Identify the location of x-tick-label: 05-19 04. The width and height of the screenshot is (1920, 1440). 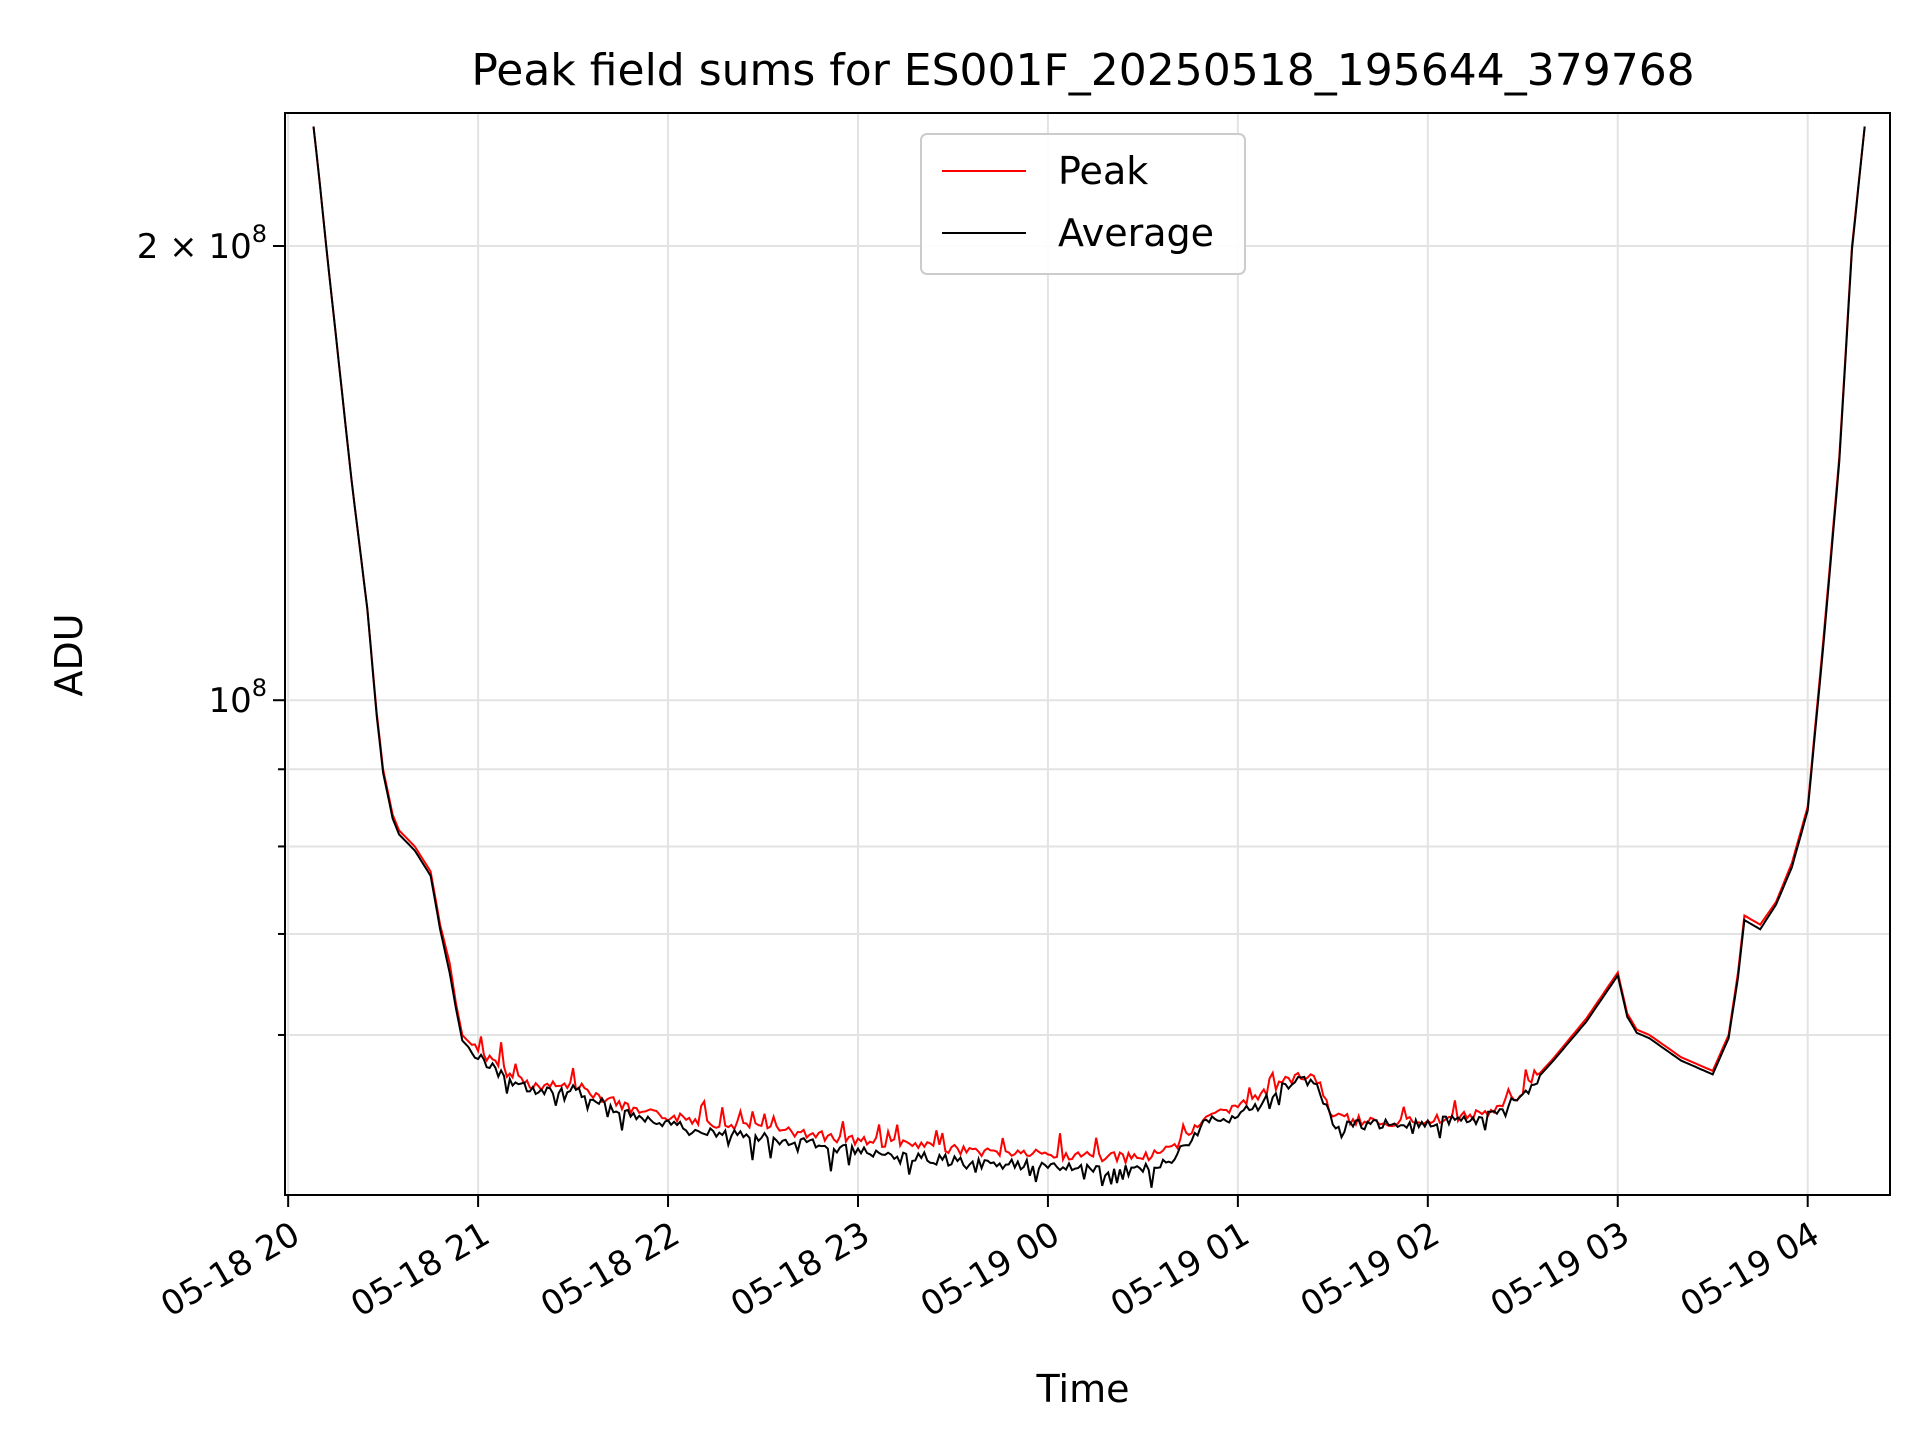
(1750, 1269).